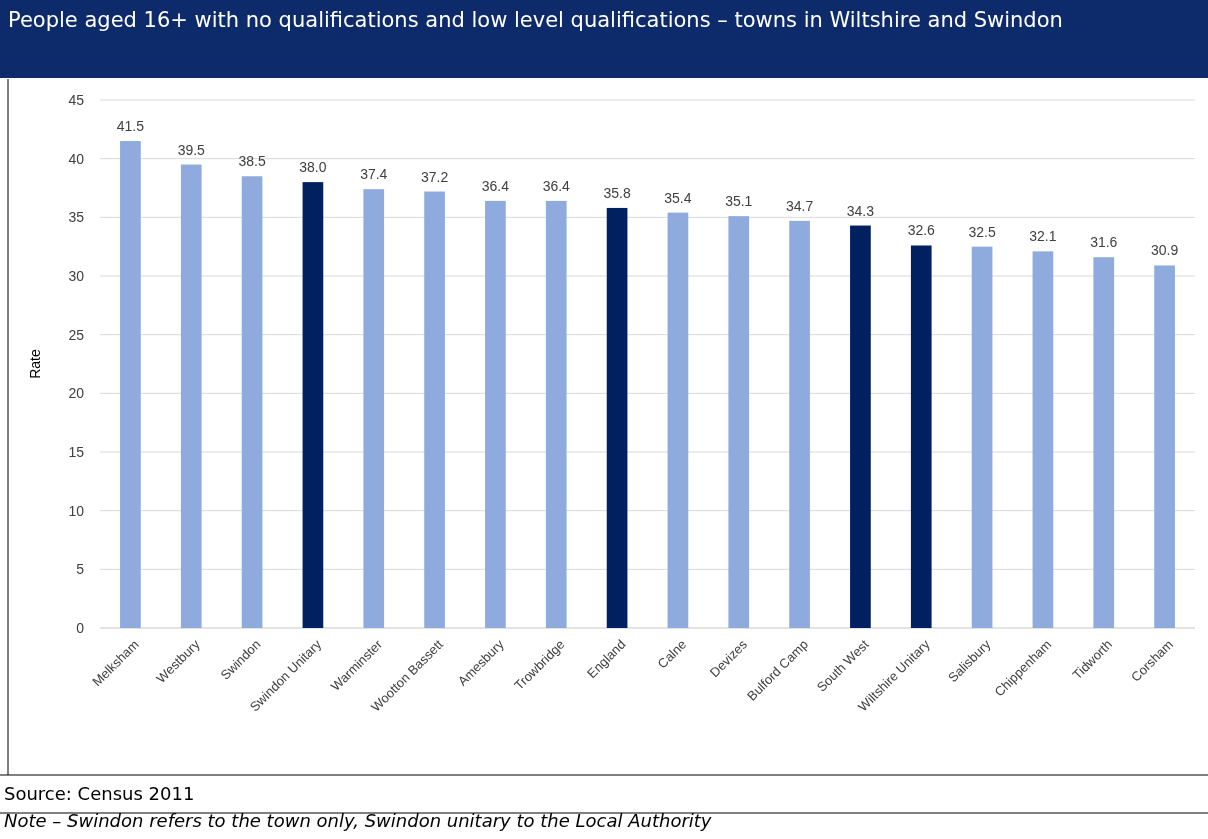 The height and width of the screenshot is (839, 1208). Describe the element at coordinates (617, 192) in the screenshot. I see `data-label: 35.8` at that location.